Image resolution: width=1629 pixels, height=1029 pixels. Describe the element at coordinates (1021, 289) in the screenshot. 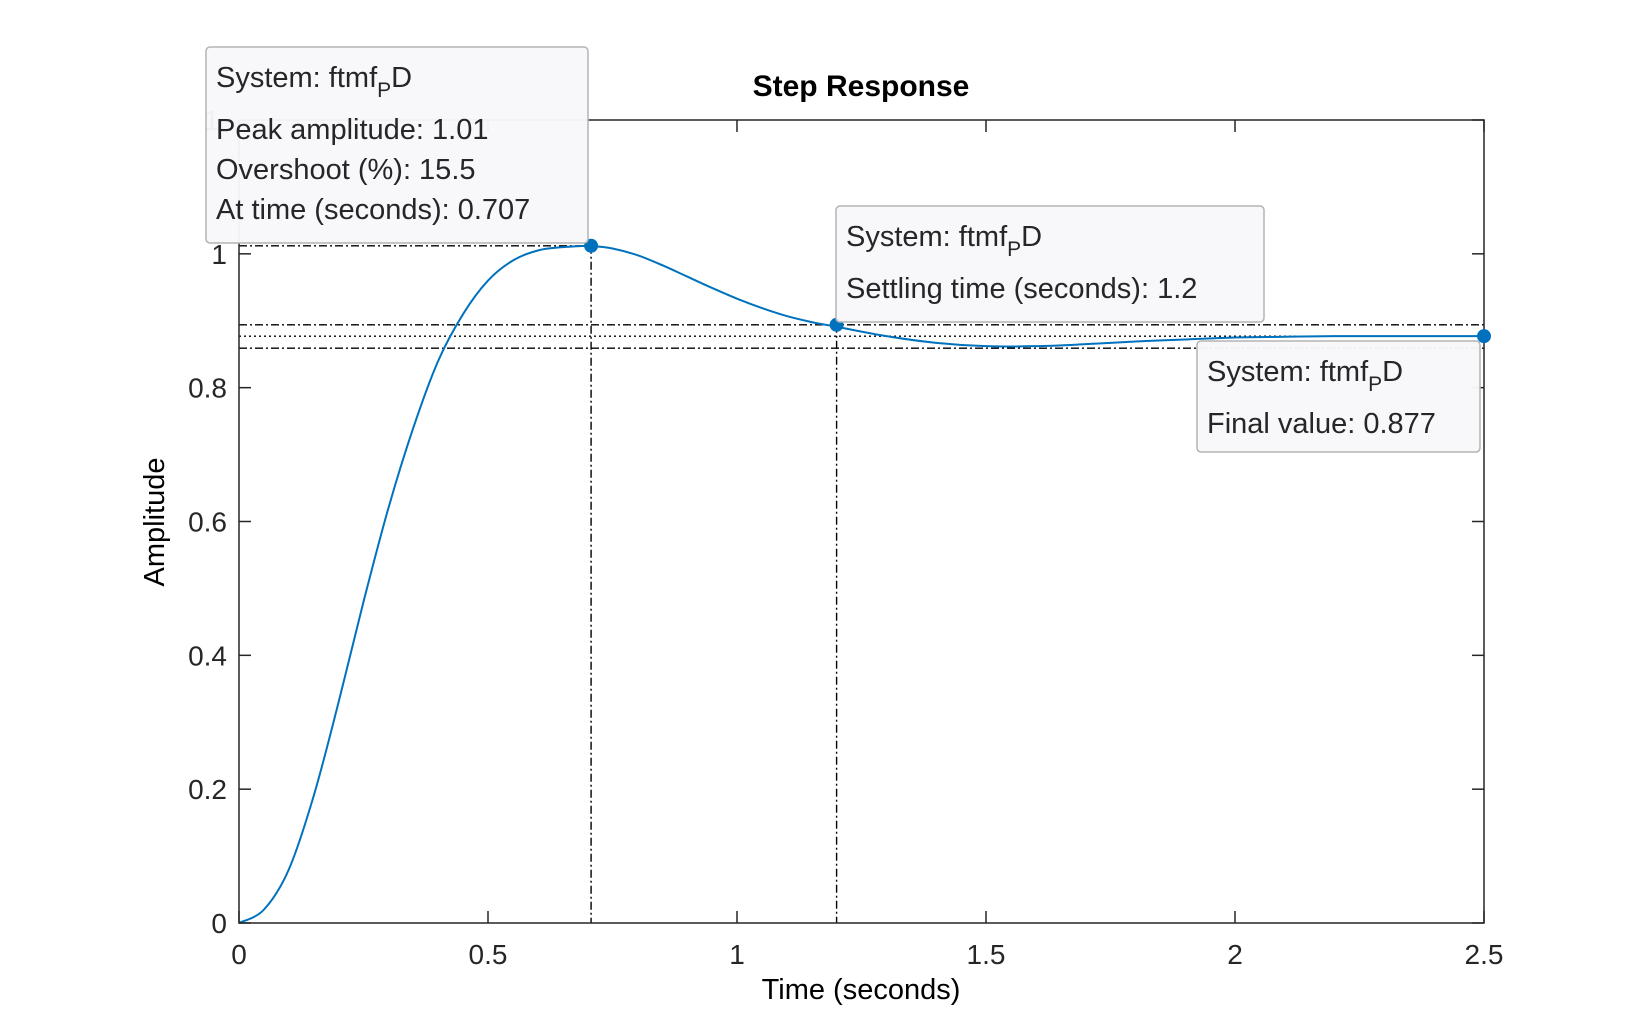

I see `datatip-value-line: Settling time (seconds): 1.2` at that location.